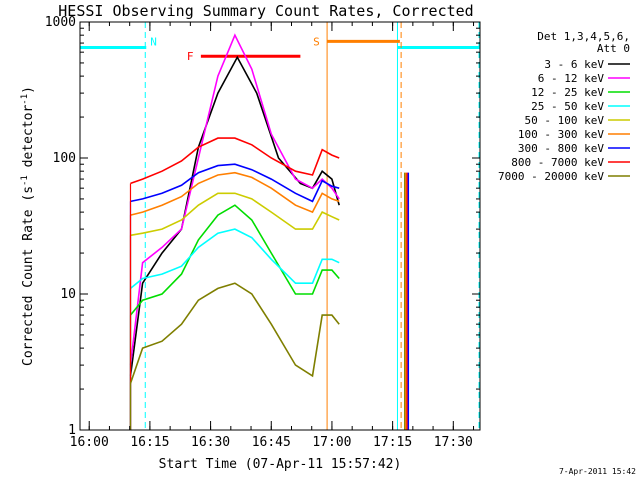 The height and width of the screenshot is (480, 640). Describe the element at coordinates (68, 294) in the screenshot. I see `y-tick-label: 10` at that location.